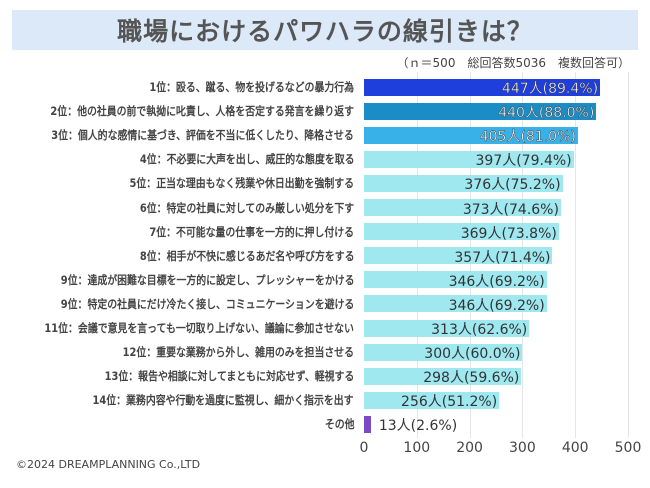 Image resolution: width=650 pixels, height=488 pixels. What do you see at coordinates (472, 354) in the screenshot?
I see `data-label: 300人(60.0%)` at bounding box center [472, 354].